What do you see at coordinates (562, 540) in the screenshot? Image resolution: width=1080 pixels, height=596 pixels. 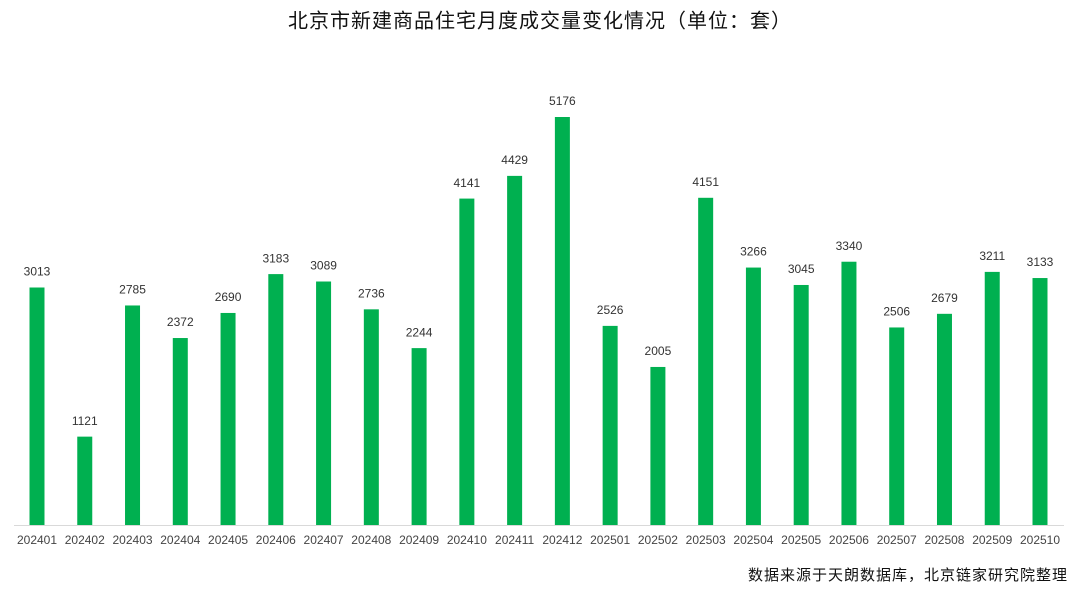 I see `x-tick-label: 202412` at bounding box center [562, 540].